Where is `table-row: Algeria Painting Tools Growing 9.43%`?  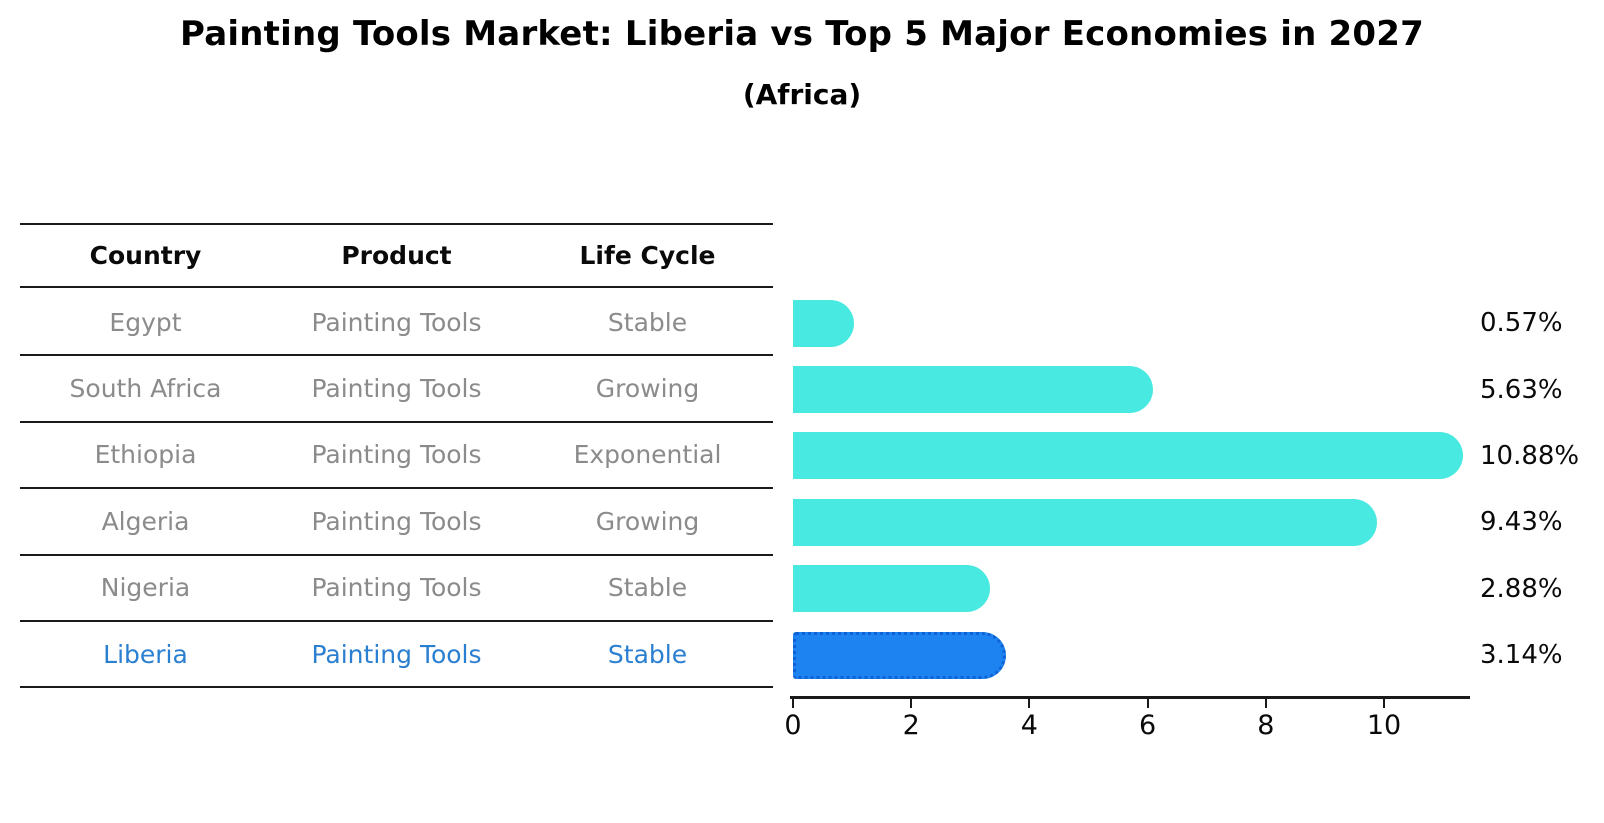 table-row: Algeria Painting Tools Growing 9.43% is located at coordinates (802, 522).